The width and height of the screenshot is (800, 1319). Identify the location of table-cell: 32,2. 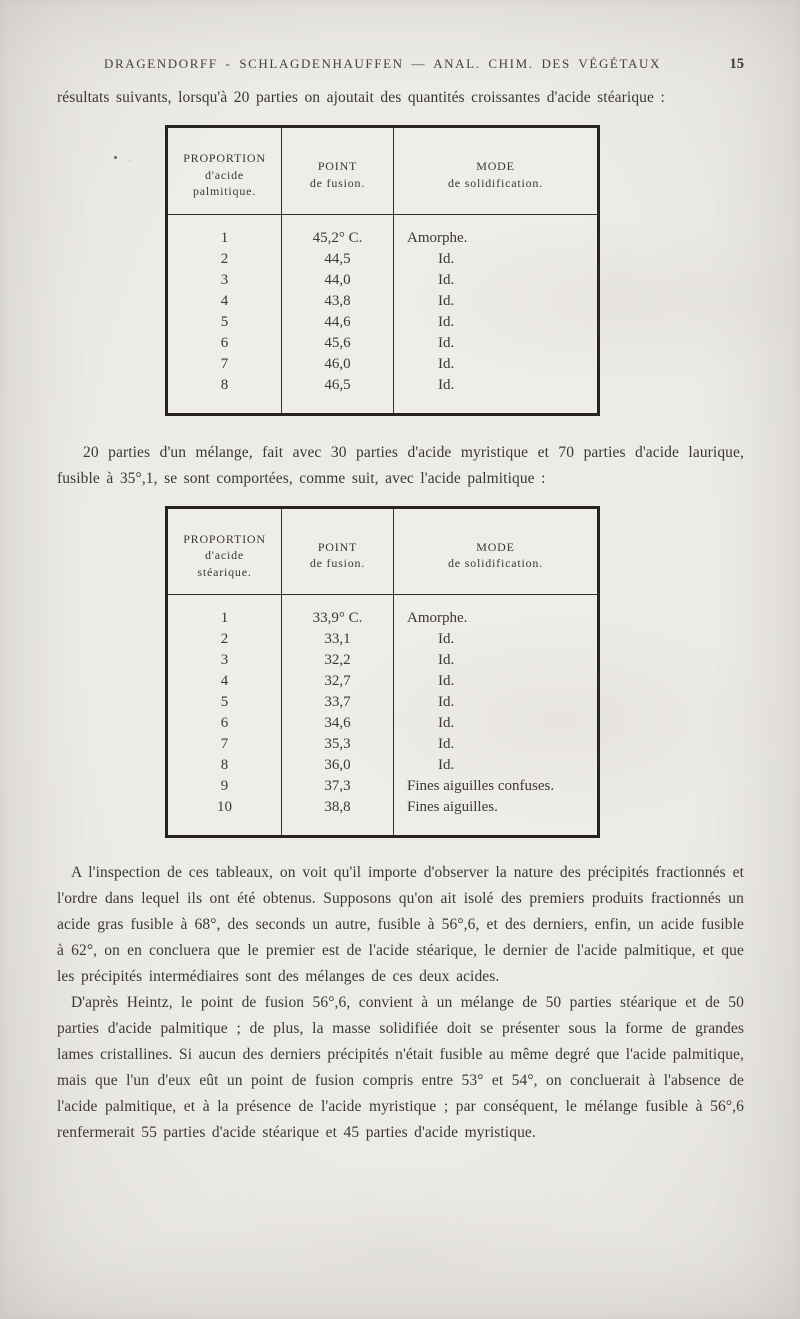
(337, 660).